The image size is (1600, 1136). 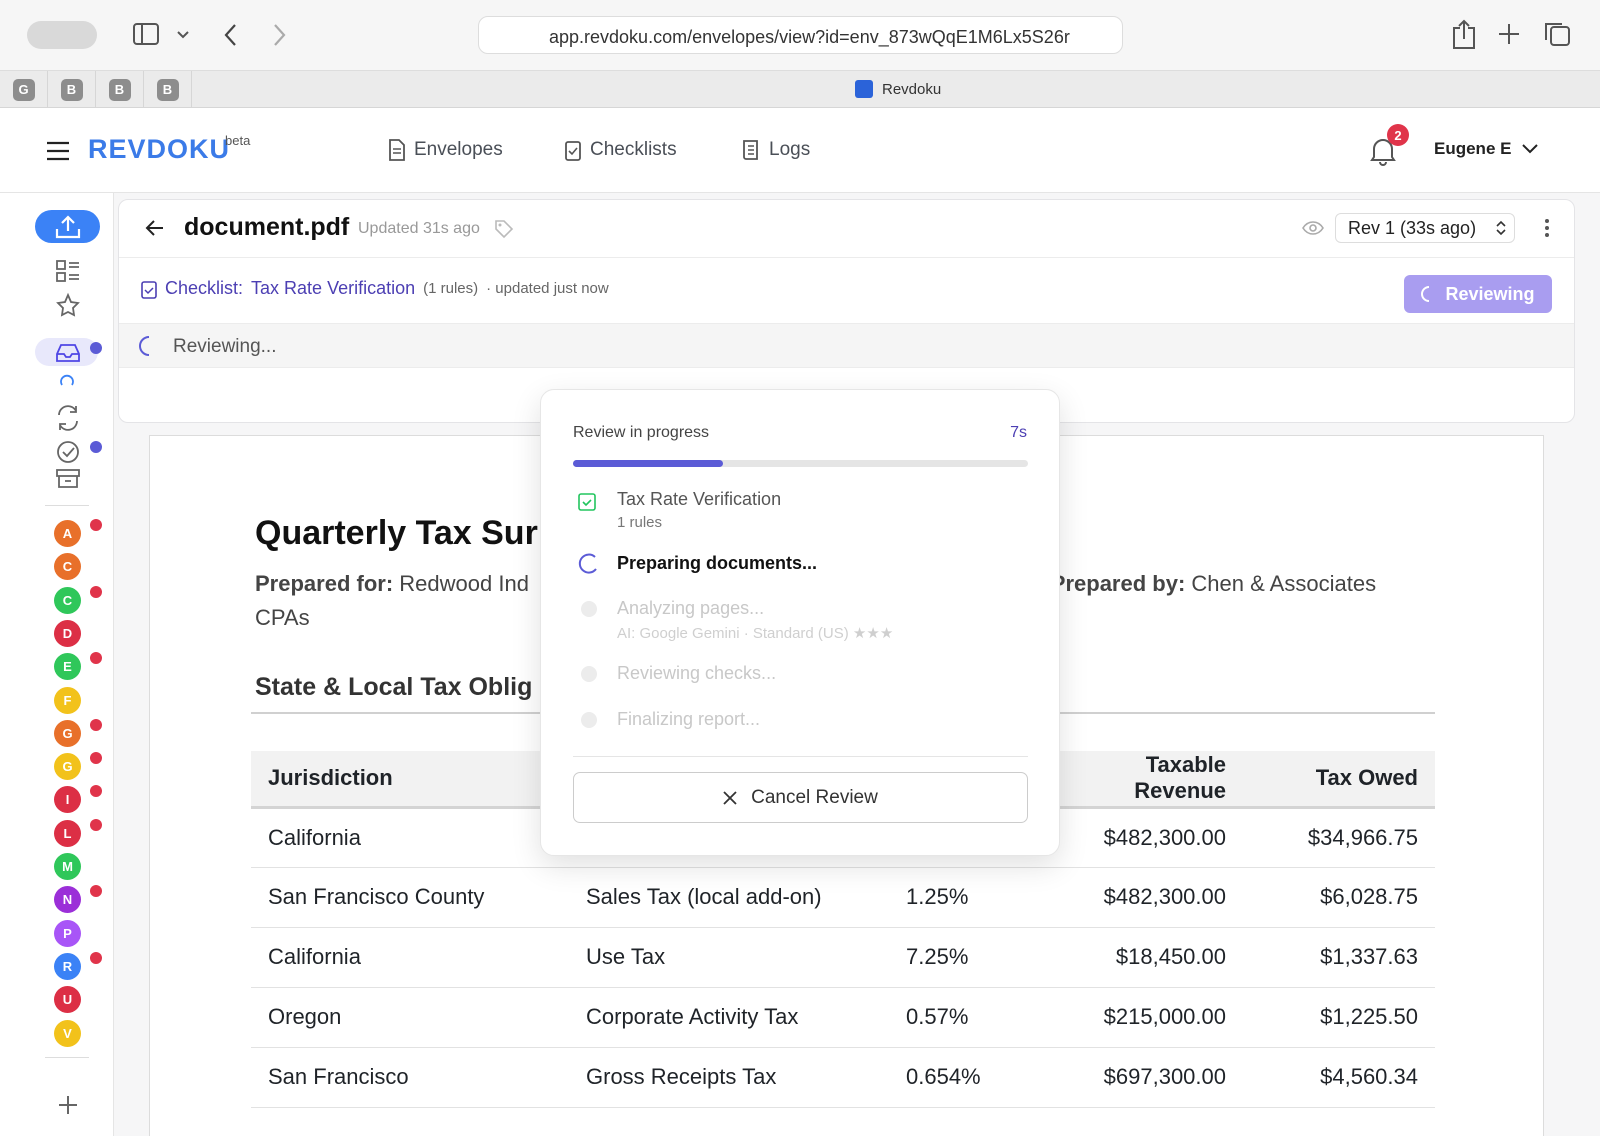 What do you see at coordinates (204, 288) in the screenshot?
I see `checklist-label: Checklist:` at bounding box center [204, 288].